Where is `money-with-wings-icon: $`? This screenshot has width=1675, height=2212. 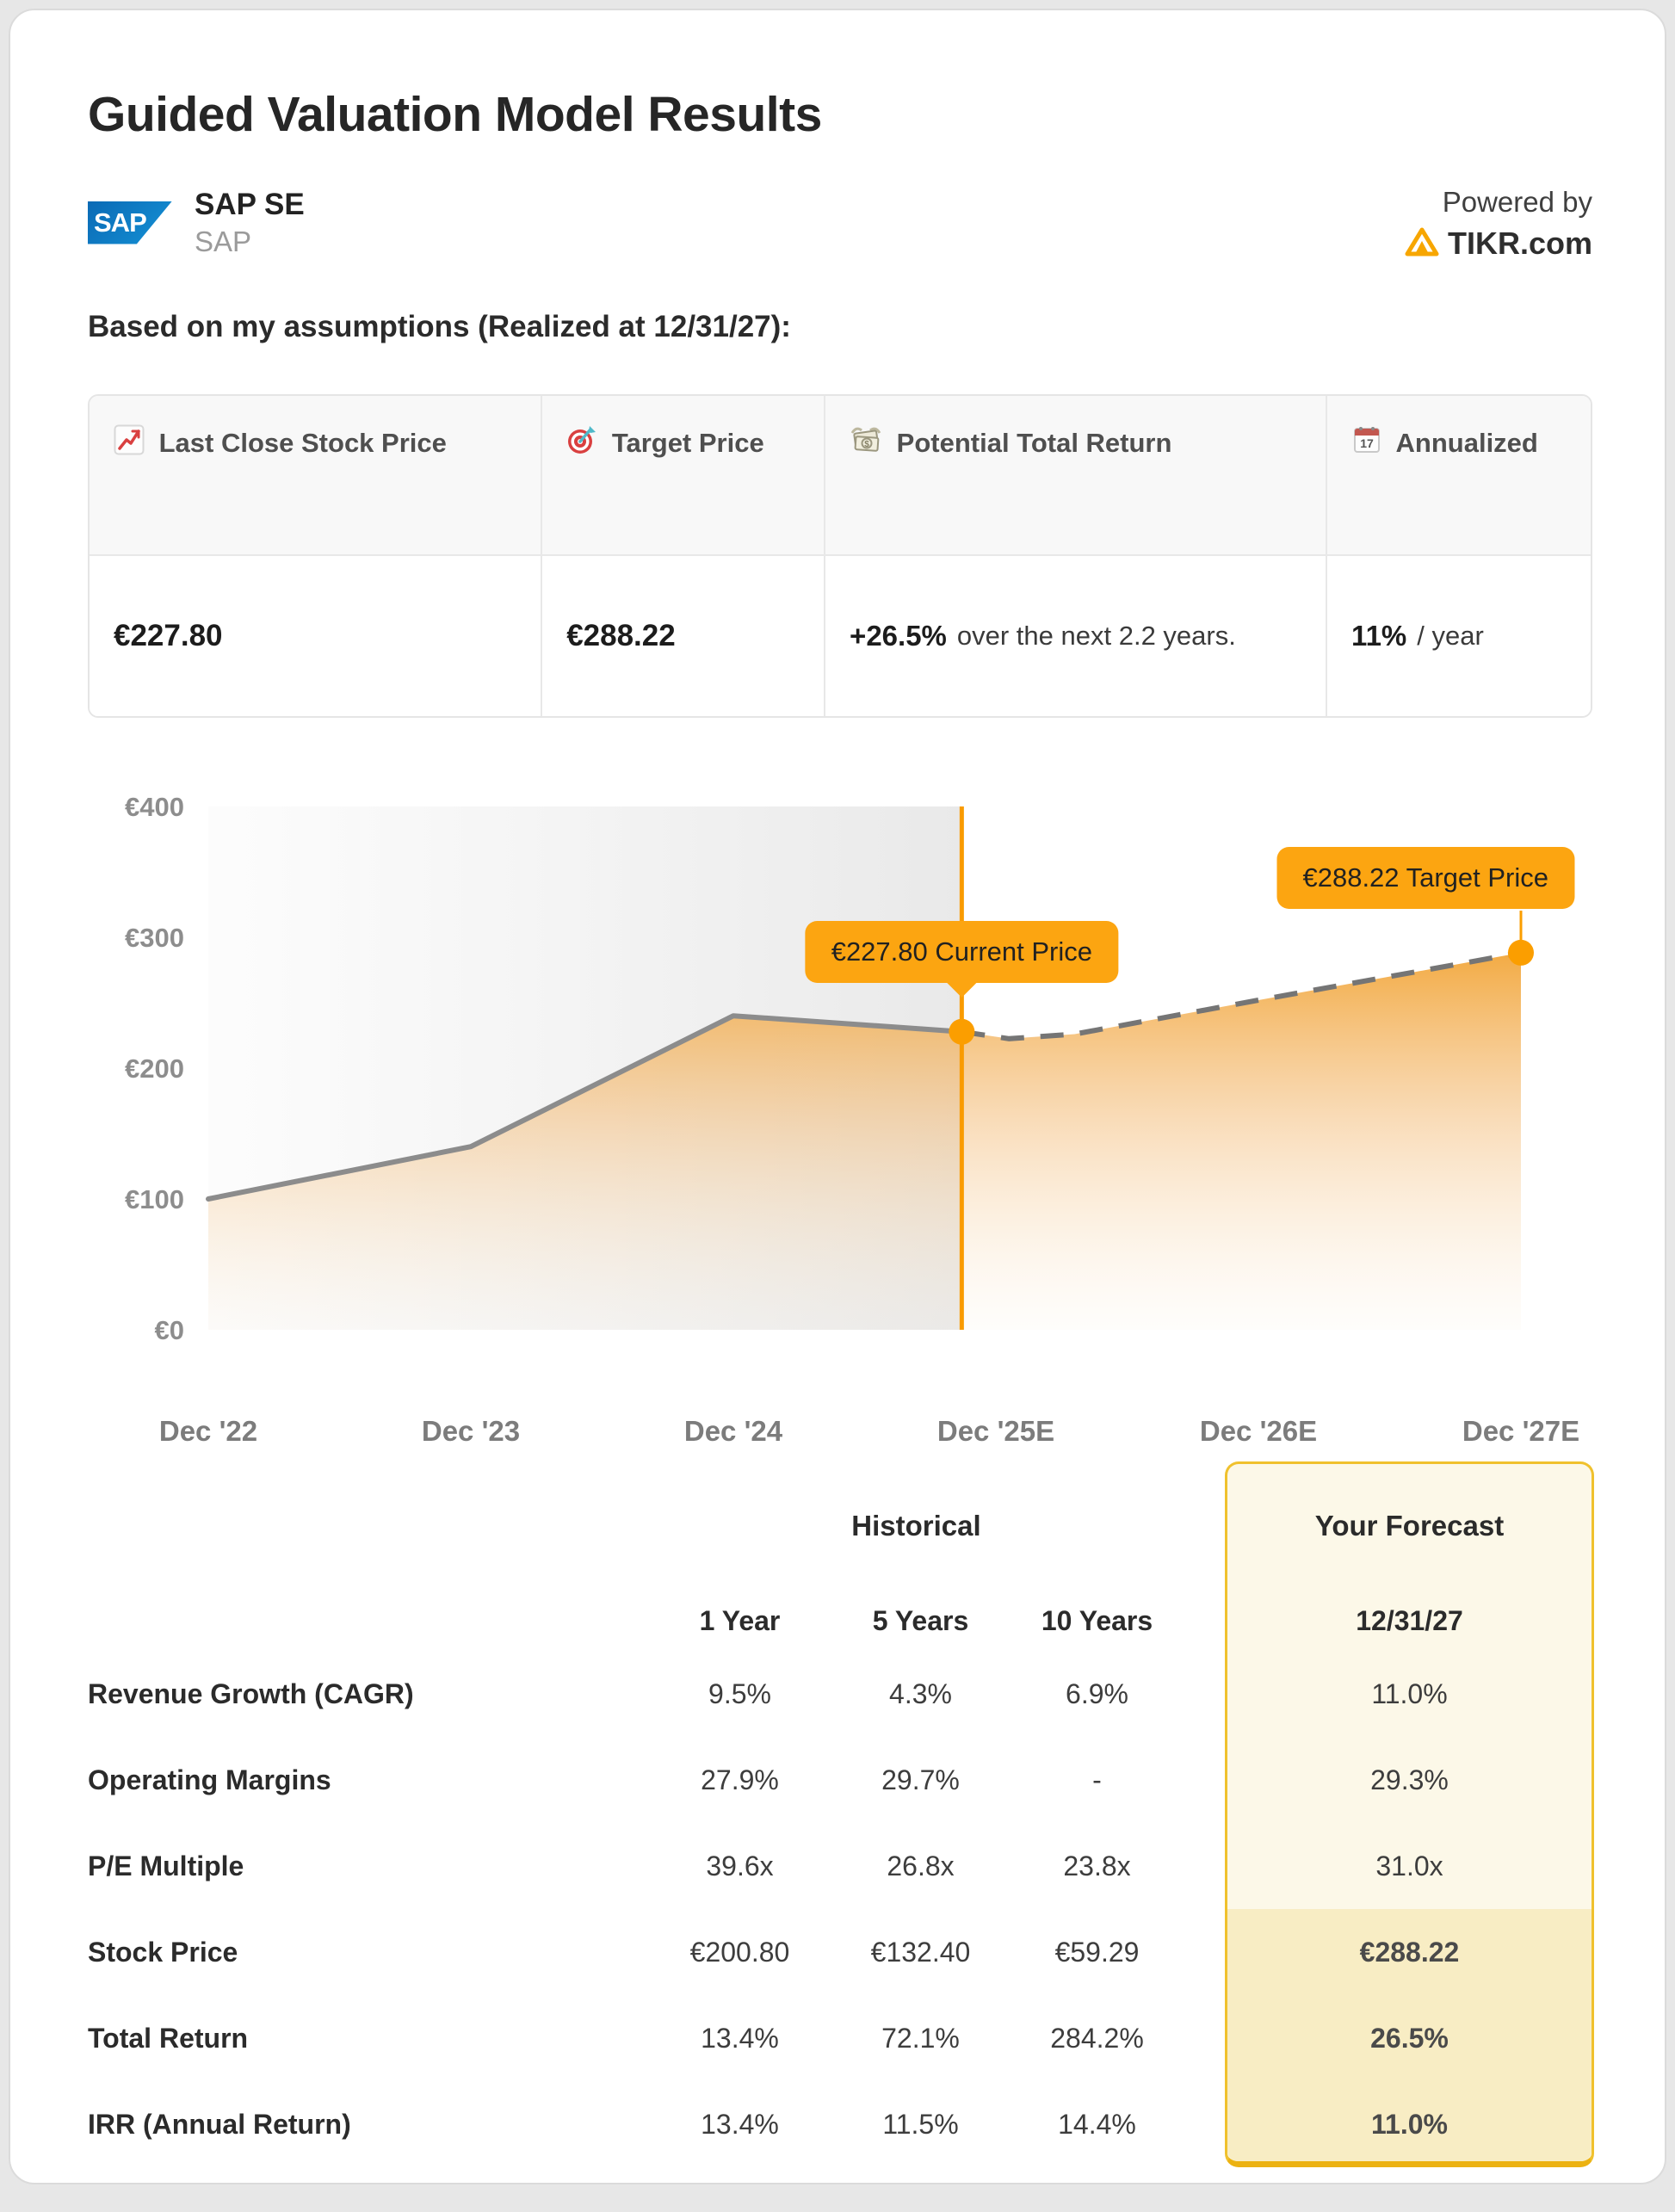
money-with-wings-icon: $ is located at coordinates (866, 446).